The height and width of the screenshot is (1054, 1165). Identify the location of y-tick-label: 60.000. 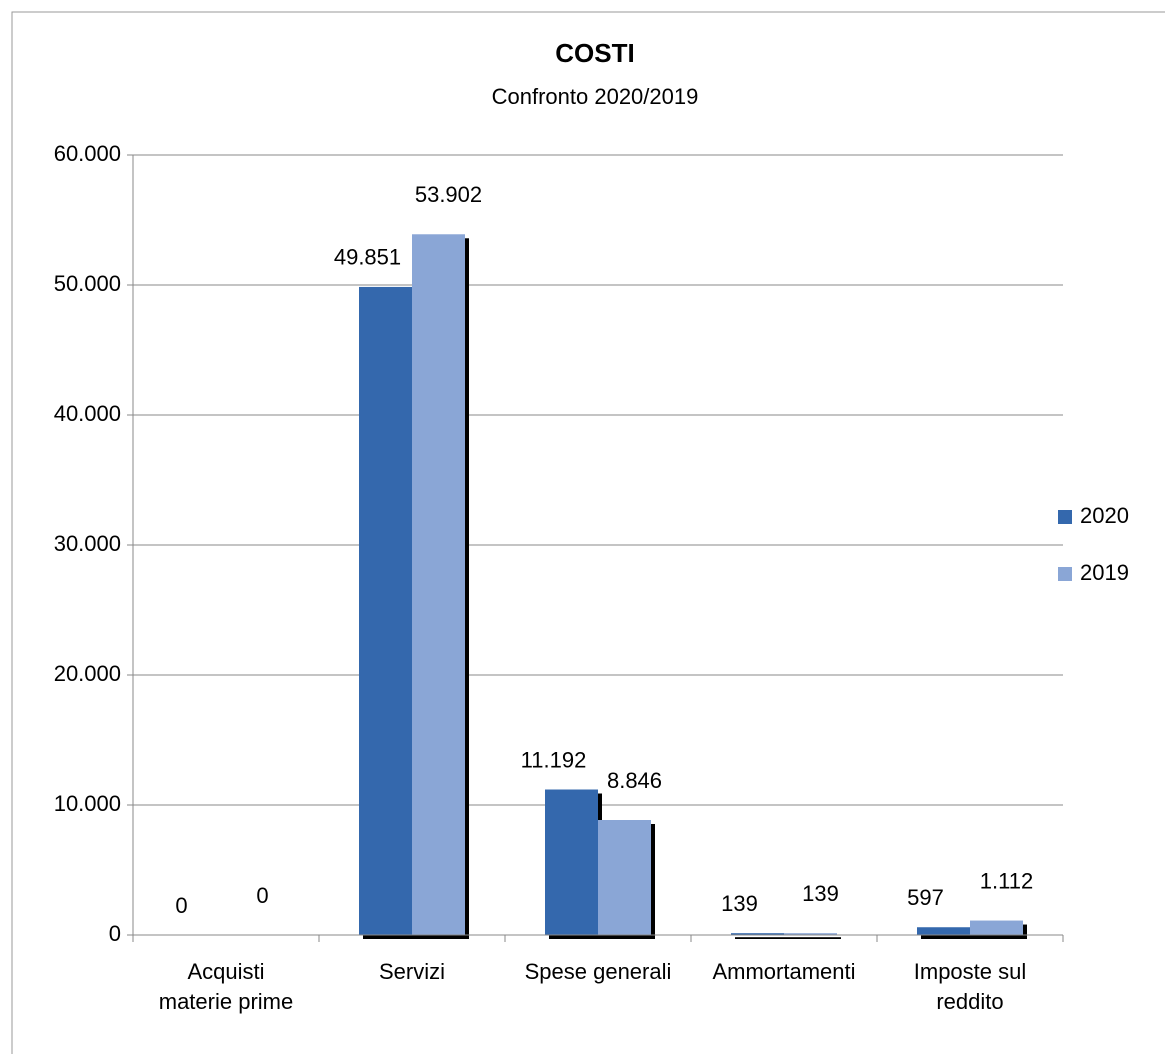
(87, 153).